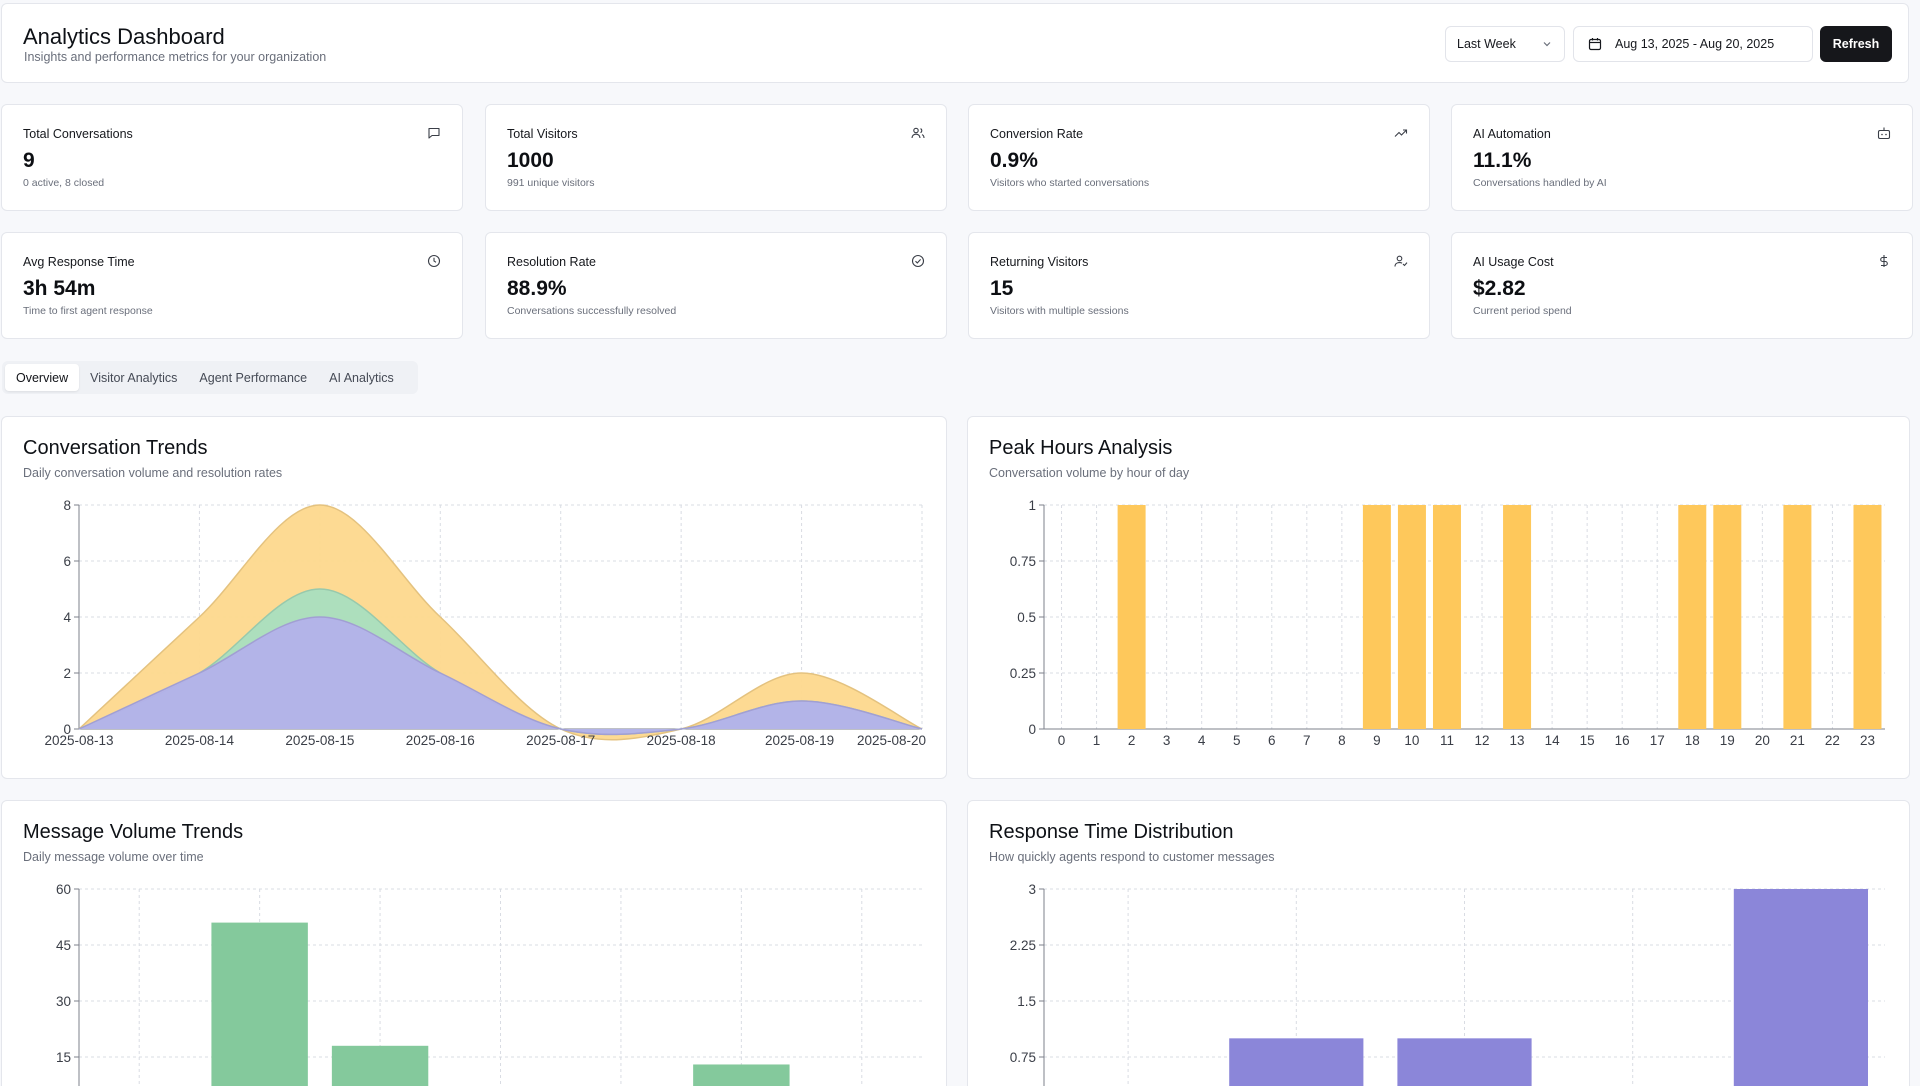 This screenshot has width=1920, height=1086. Describe the element at coordinates (64, 183) in the screenshot. I see `stat-description: 0 active, 8 closed` at that location.